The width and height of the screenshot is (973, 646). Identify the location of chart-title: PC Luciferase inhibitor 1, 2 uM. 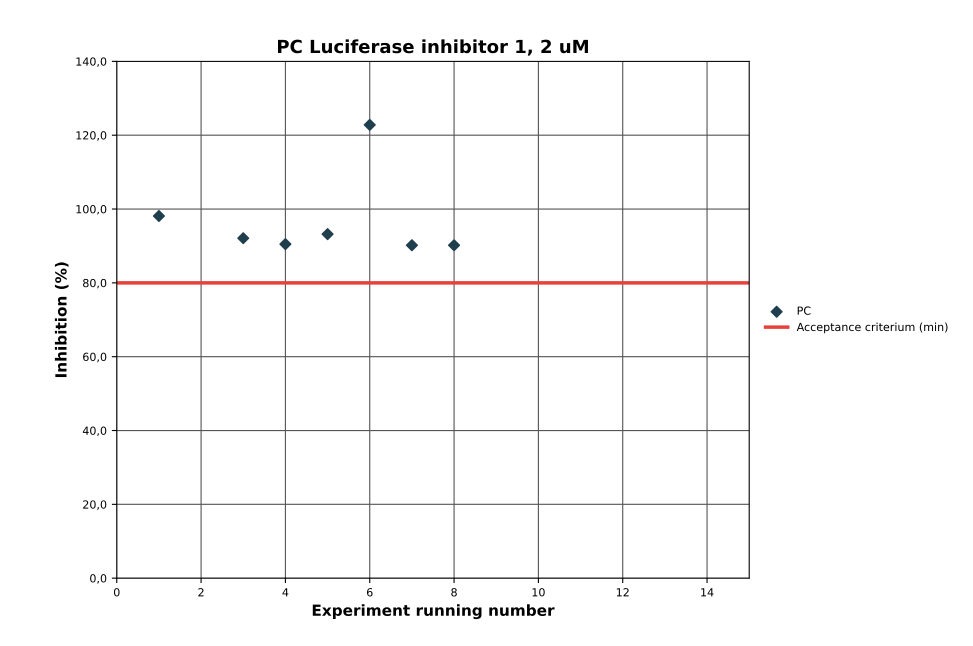
(433, 47).